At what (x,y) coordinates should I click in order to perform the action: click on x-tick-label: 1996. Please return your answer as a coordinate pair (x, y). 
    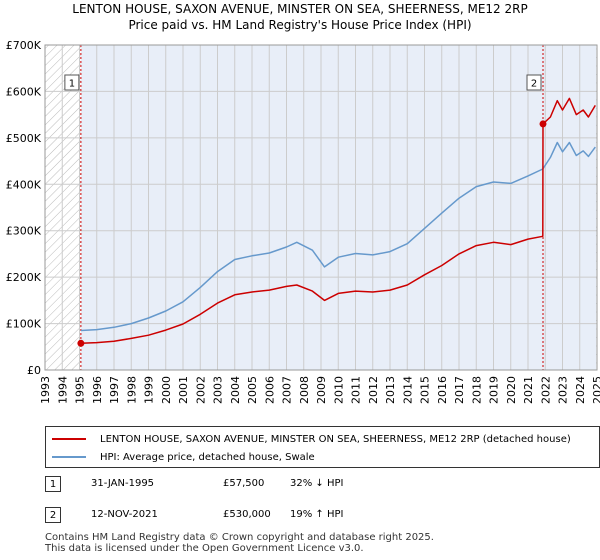
    Looking at the image, I should click on (97, 390).